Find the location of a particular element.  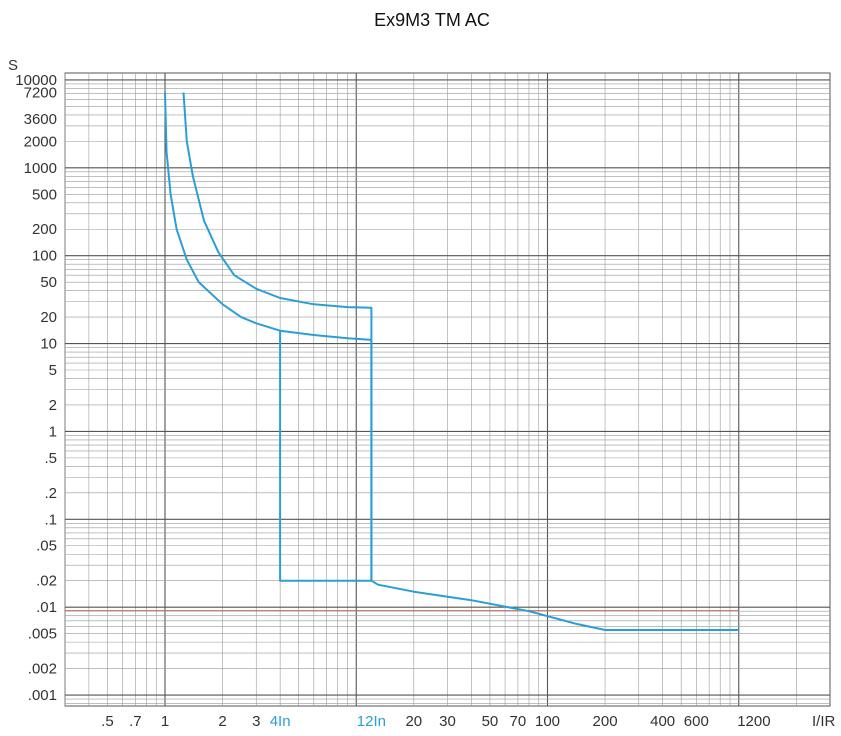

y-tick-label: 500 is located at coordinates (44, 194).